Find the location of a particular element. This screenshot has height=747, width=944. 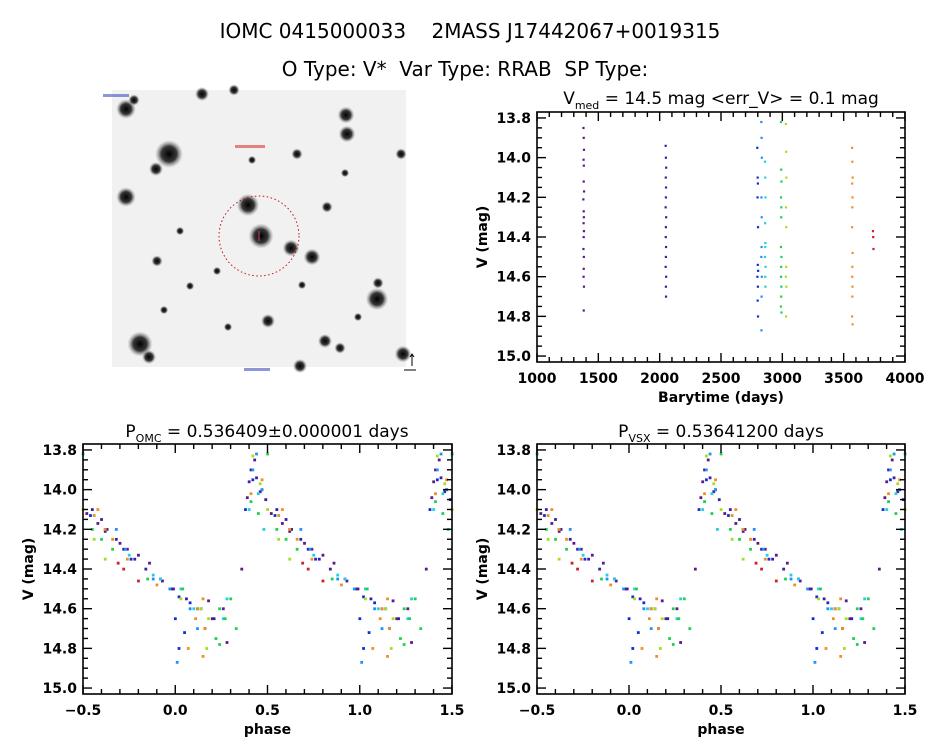

y-tick-label: 14.6 is located at coordinates (513, 278).